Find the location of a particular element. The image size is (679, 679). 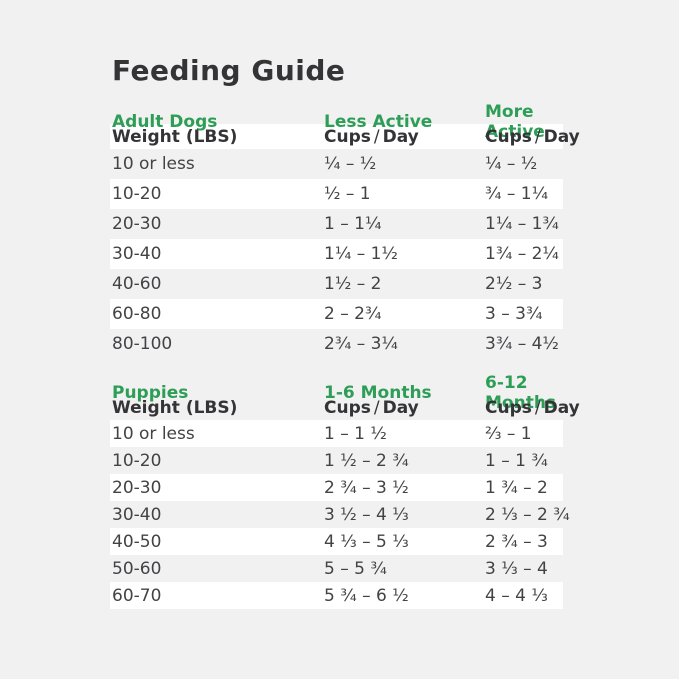

weight-cell: 40-60 is located at coordinates (137, 284).